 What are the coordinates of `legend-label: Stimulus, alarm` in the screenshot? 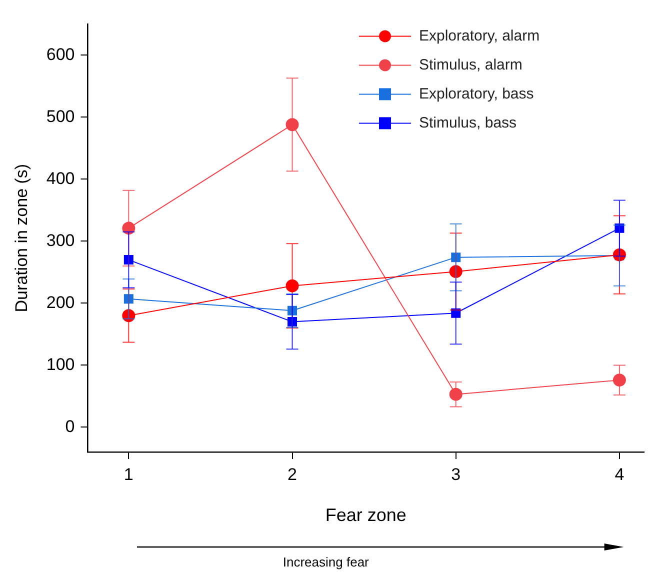 It's located at (470, 65).